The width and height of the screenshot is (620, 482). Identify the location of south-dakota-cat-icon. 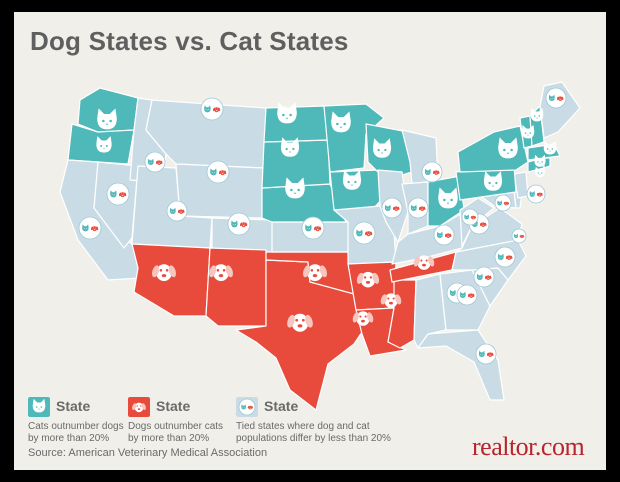
(290, 147).